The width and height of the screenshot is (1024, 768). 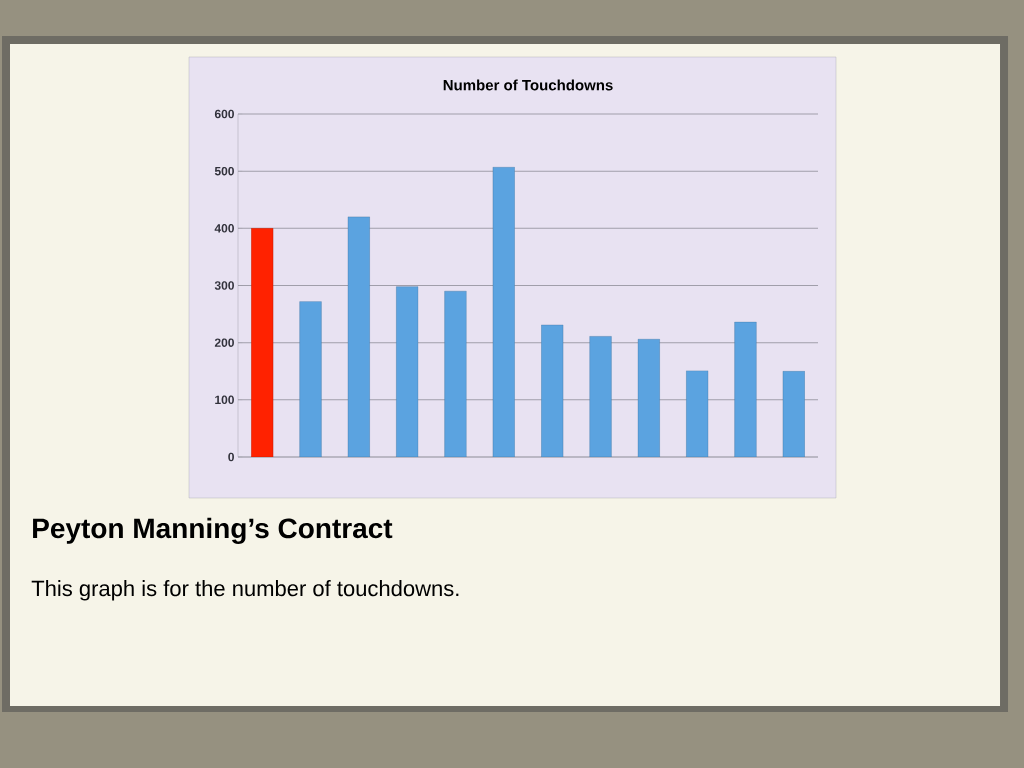 What do you see at coordinates (224, 114) in the screenshot?
I see `y-tick-label: 600` at bounding box center [224, 114].